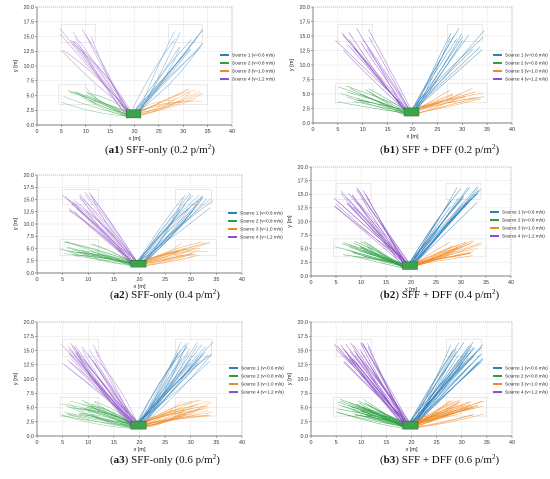 The image size is (550, 479). I want to click on x-tick-label: 5, so click(62, 280).